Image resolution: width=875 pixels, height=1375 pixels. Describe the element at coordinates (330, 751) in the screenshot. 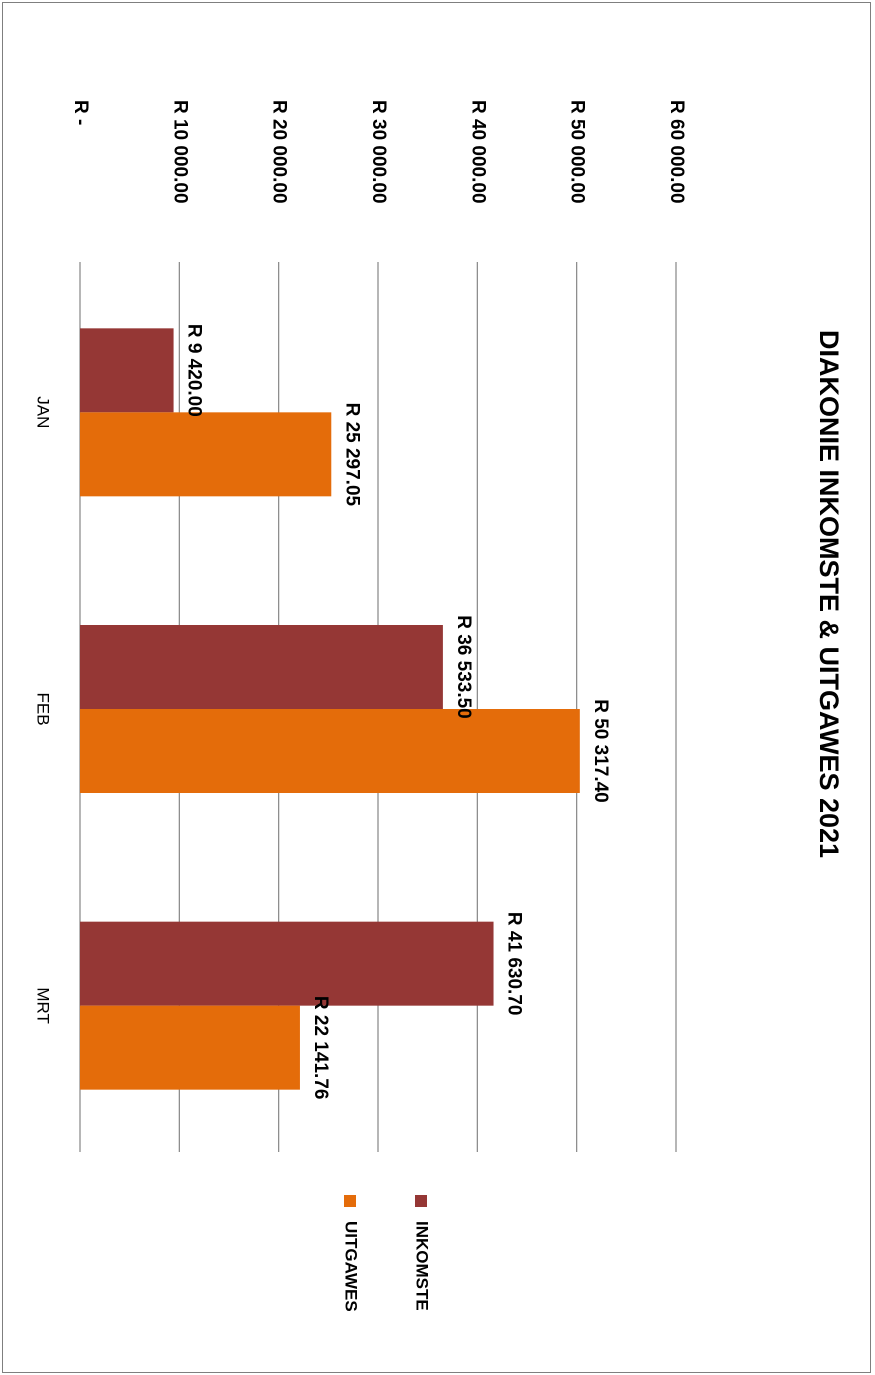

I see `bar-uitgawes-feb` at that location.